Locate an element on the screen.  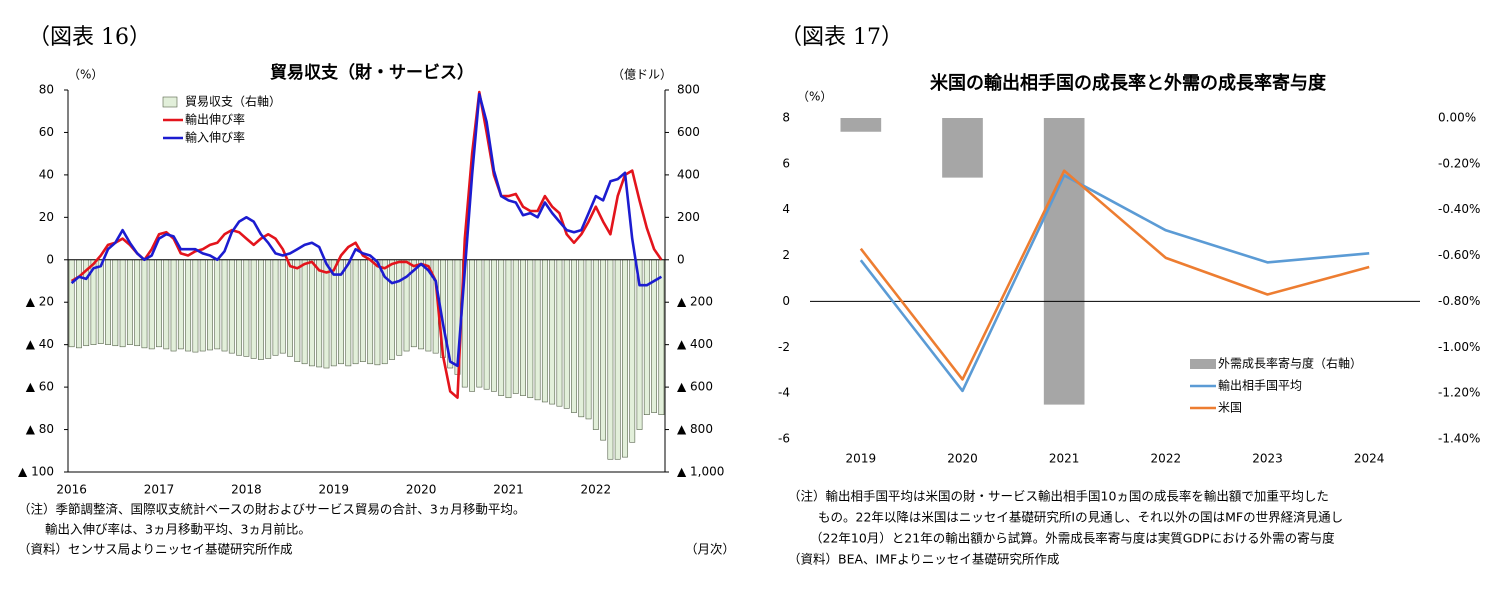
y2-tick-label: 0.00% is located at coordinates (1457, 118).